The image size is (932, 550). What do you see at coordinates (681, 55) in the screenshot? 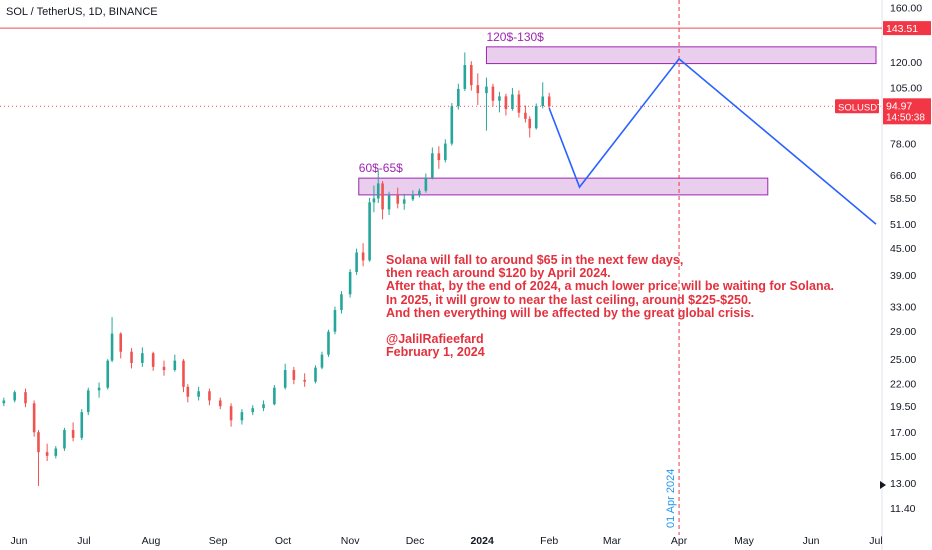
I see `target-zone` at bounding box center [681, 55].